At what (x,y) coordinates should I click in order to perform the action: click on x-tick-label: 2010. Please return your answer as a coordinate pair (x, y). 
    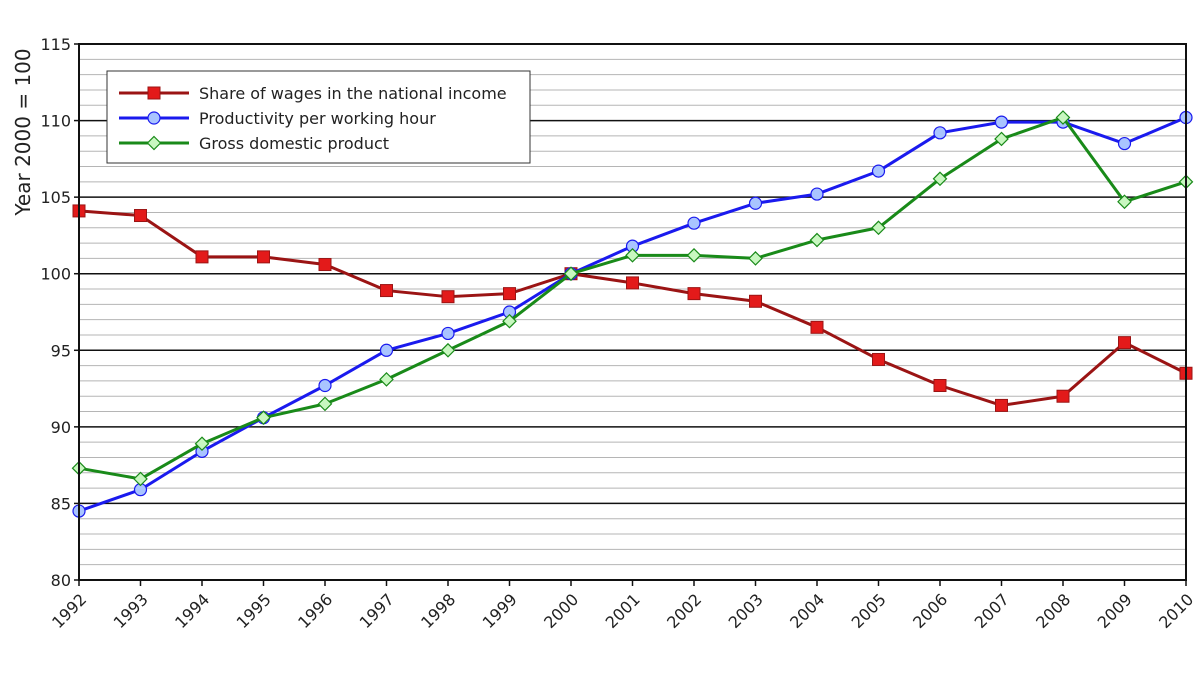
    Looking at the image, I should click on (1176, 611).